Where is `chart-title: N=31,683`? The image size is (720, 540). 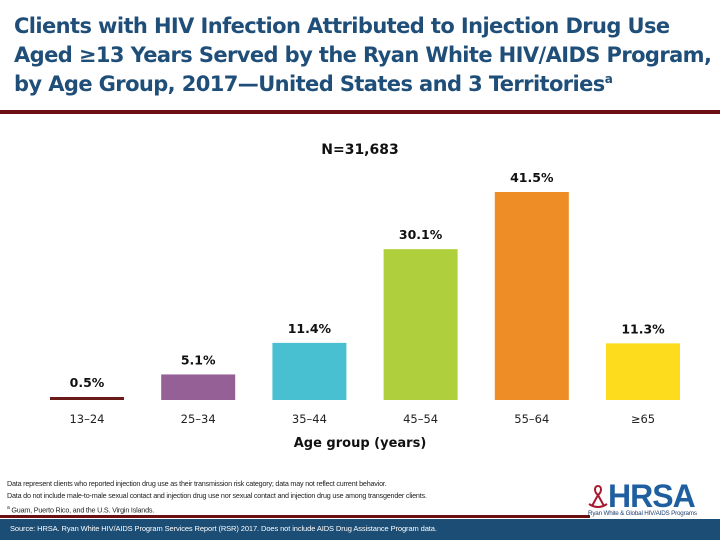 chart-title: N=31,683 is located at coordinates (359, 150).